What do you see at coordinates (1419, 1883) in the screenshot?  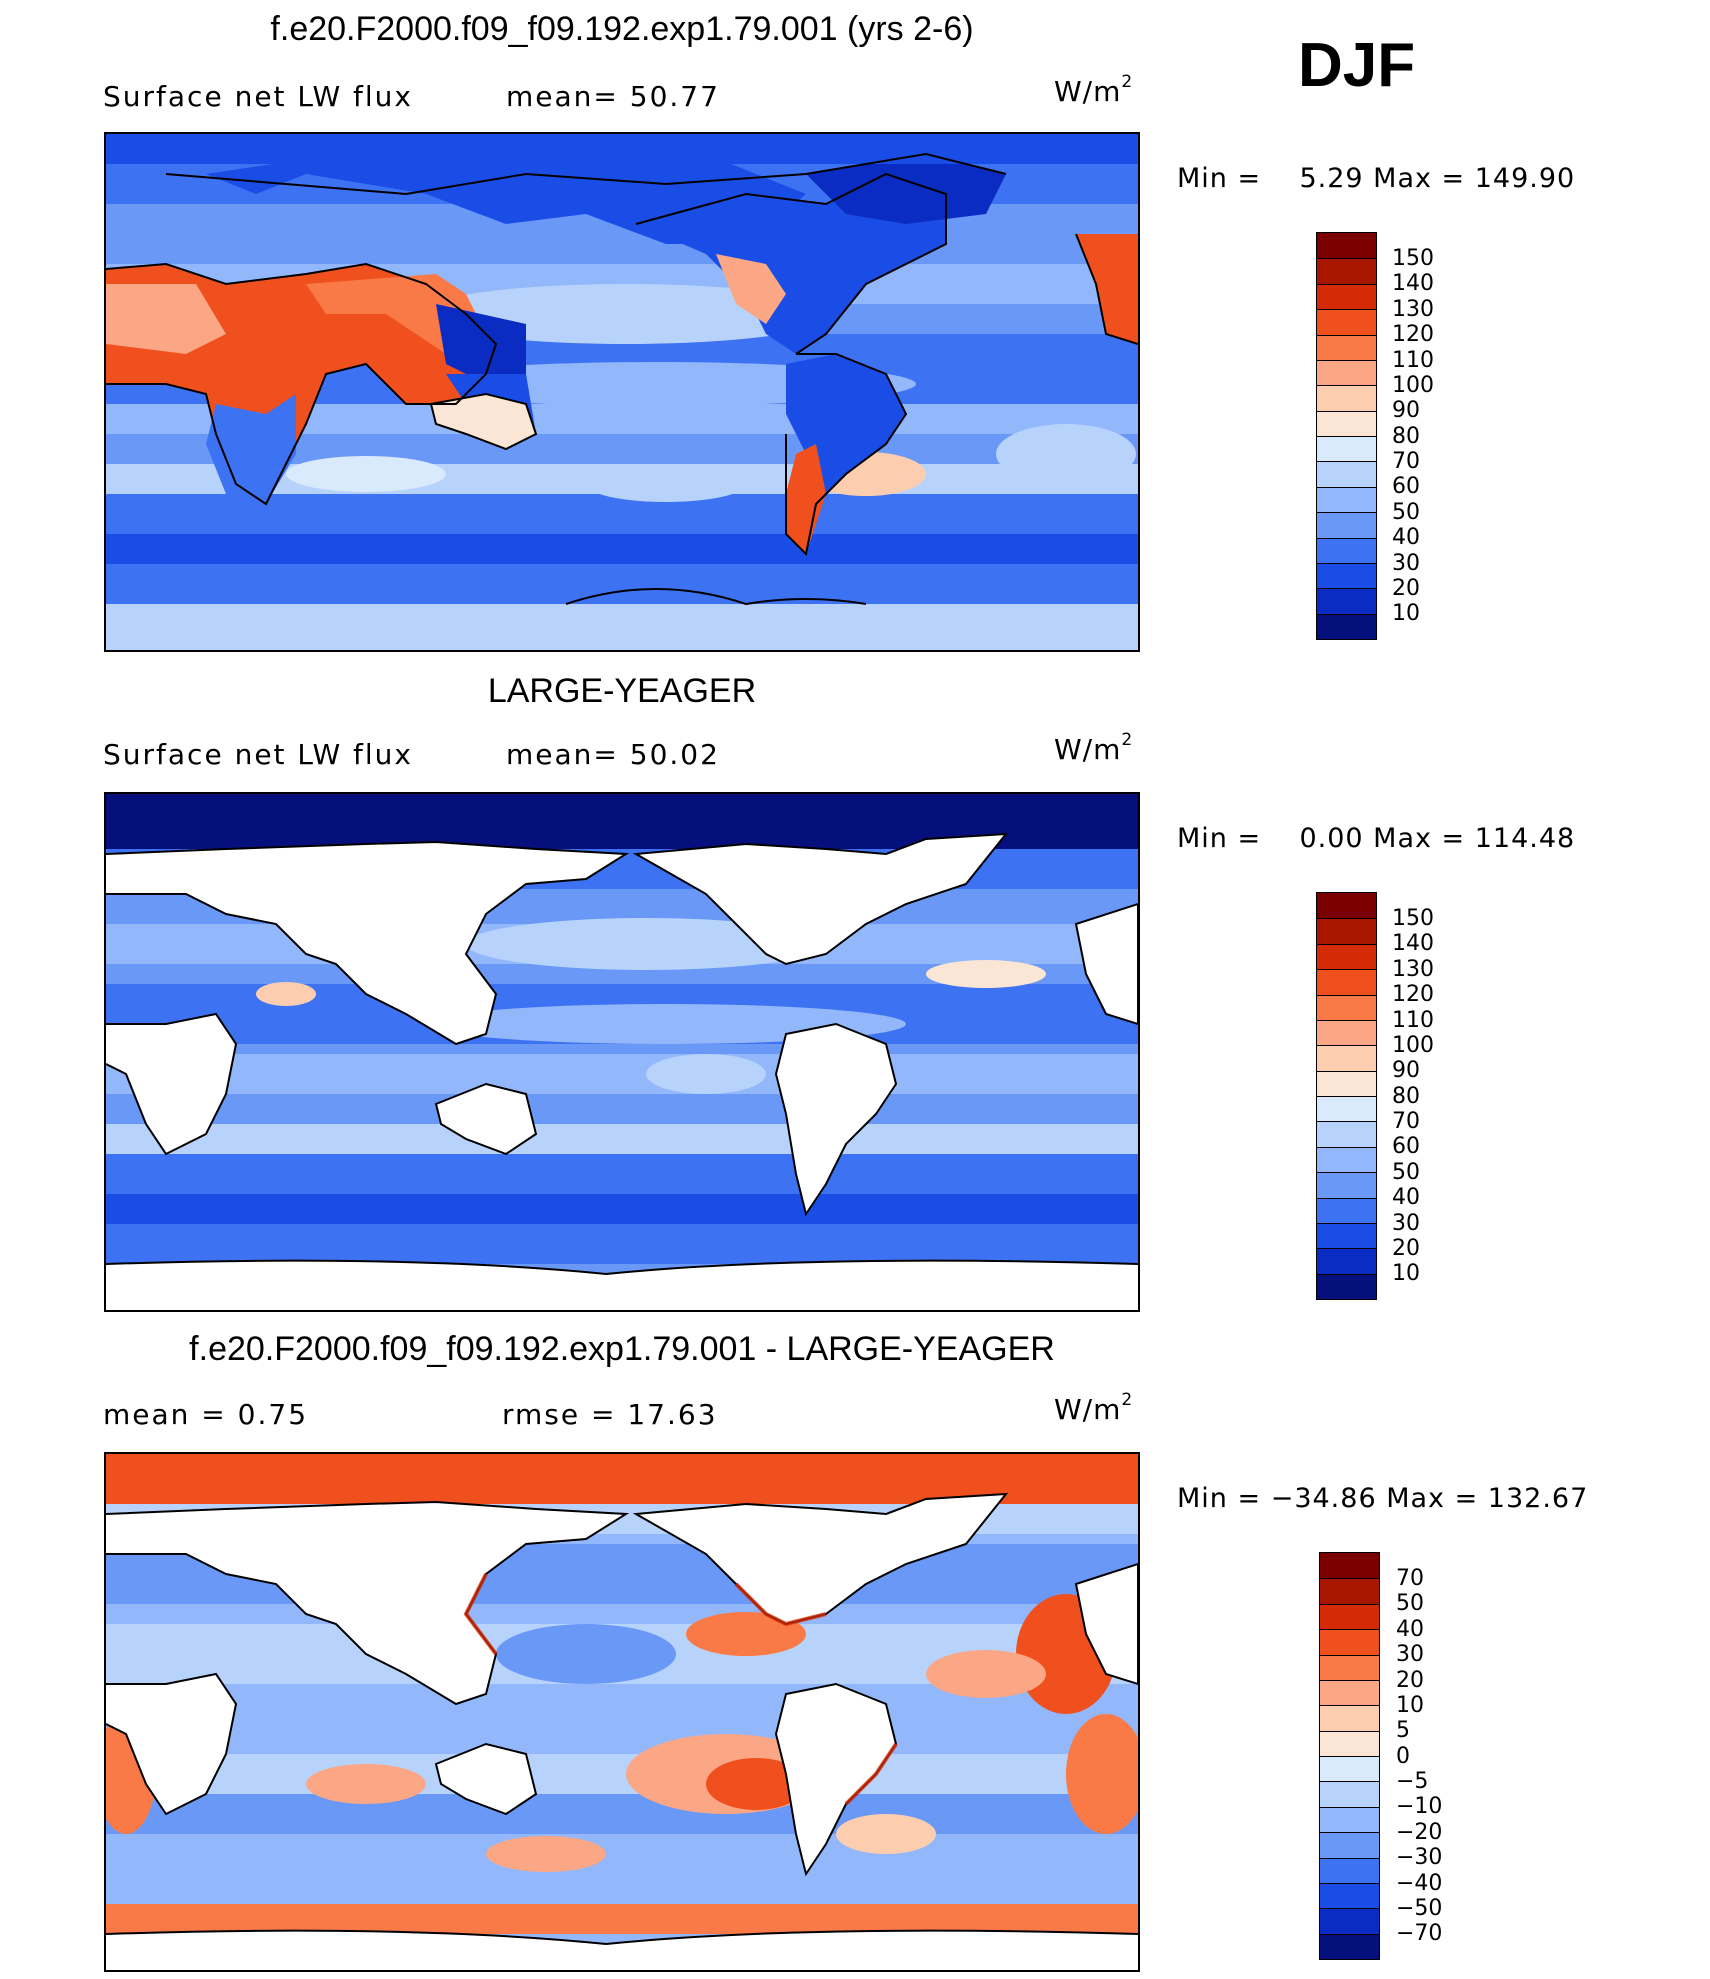 I see `colorbar-tick-label: −40` at bounding box center [1419, 1883].